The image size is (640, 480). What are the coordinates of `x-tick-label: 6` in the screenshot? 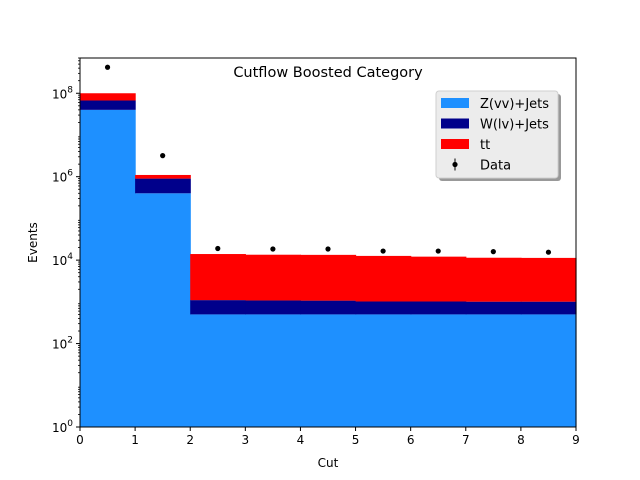 It's located at (411, 440).